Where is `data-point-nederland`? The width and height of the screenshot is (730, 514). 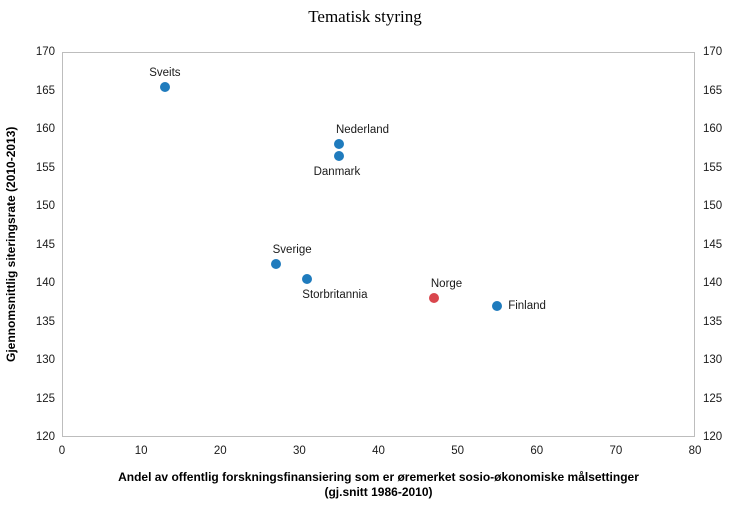
data-point-nederland is located at coordinates (338, 144).